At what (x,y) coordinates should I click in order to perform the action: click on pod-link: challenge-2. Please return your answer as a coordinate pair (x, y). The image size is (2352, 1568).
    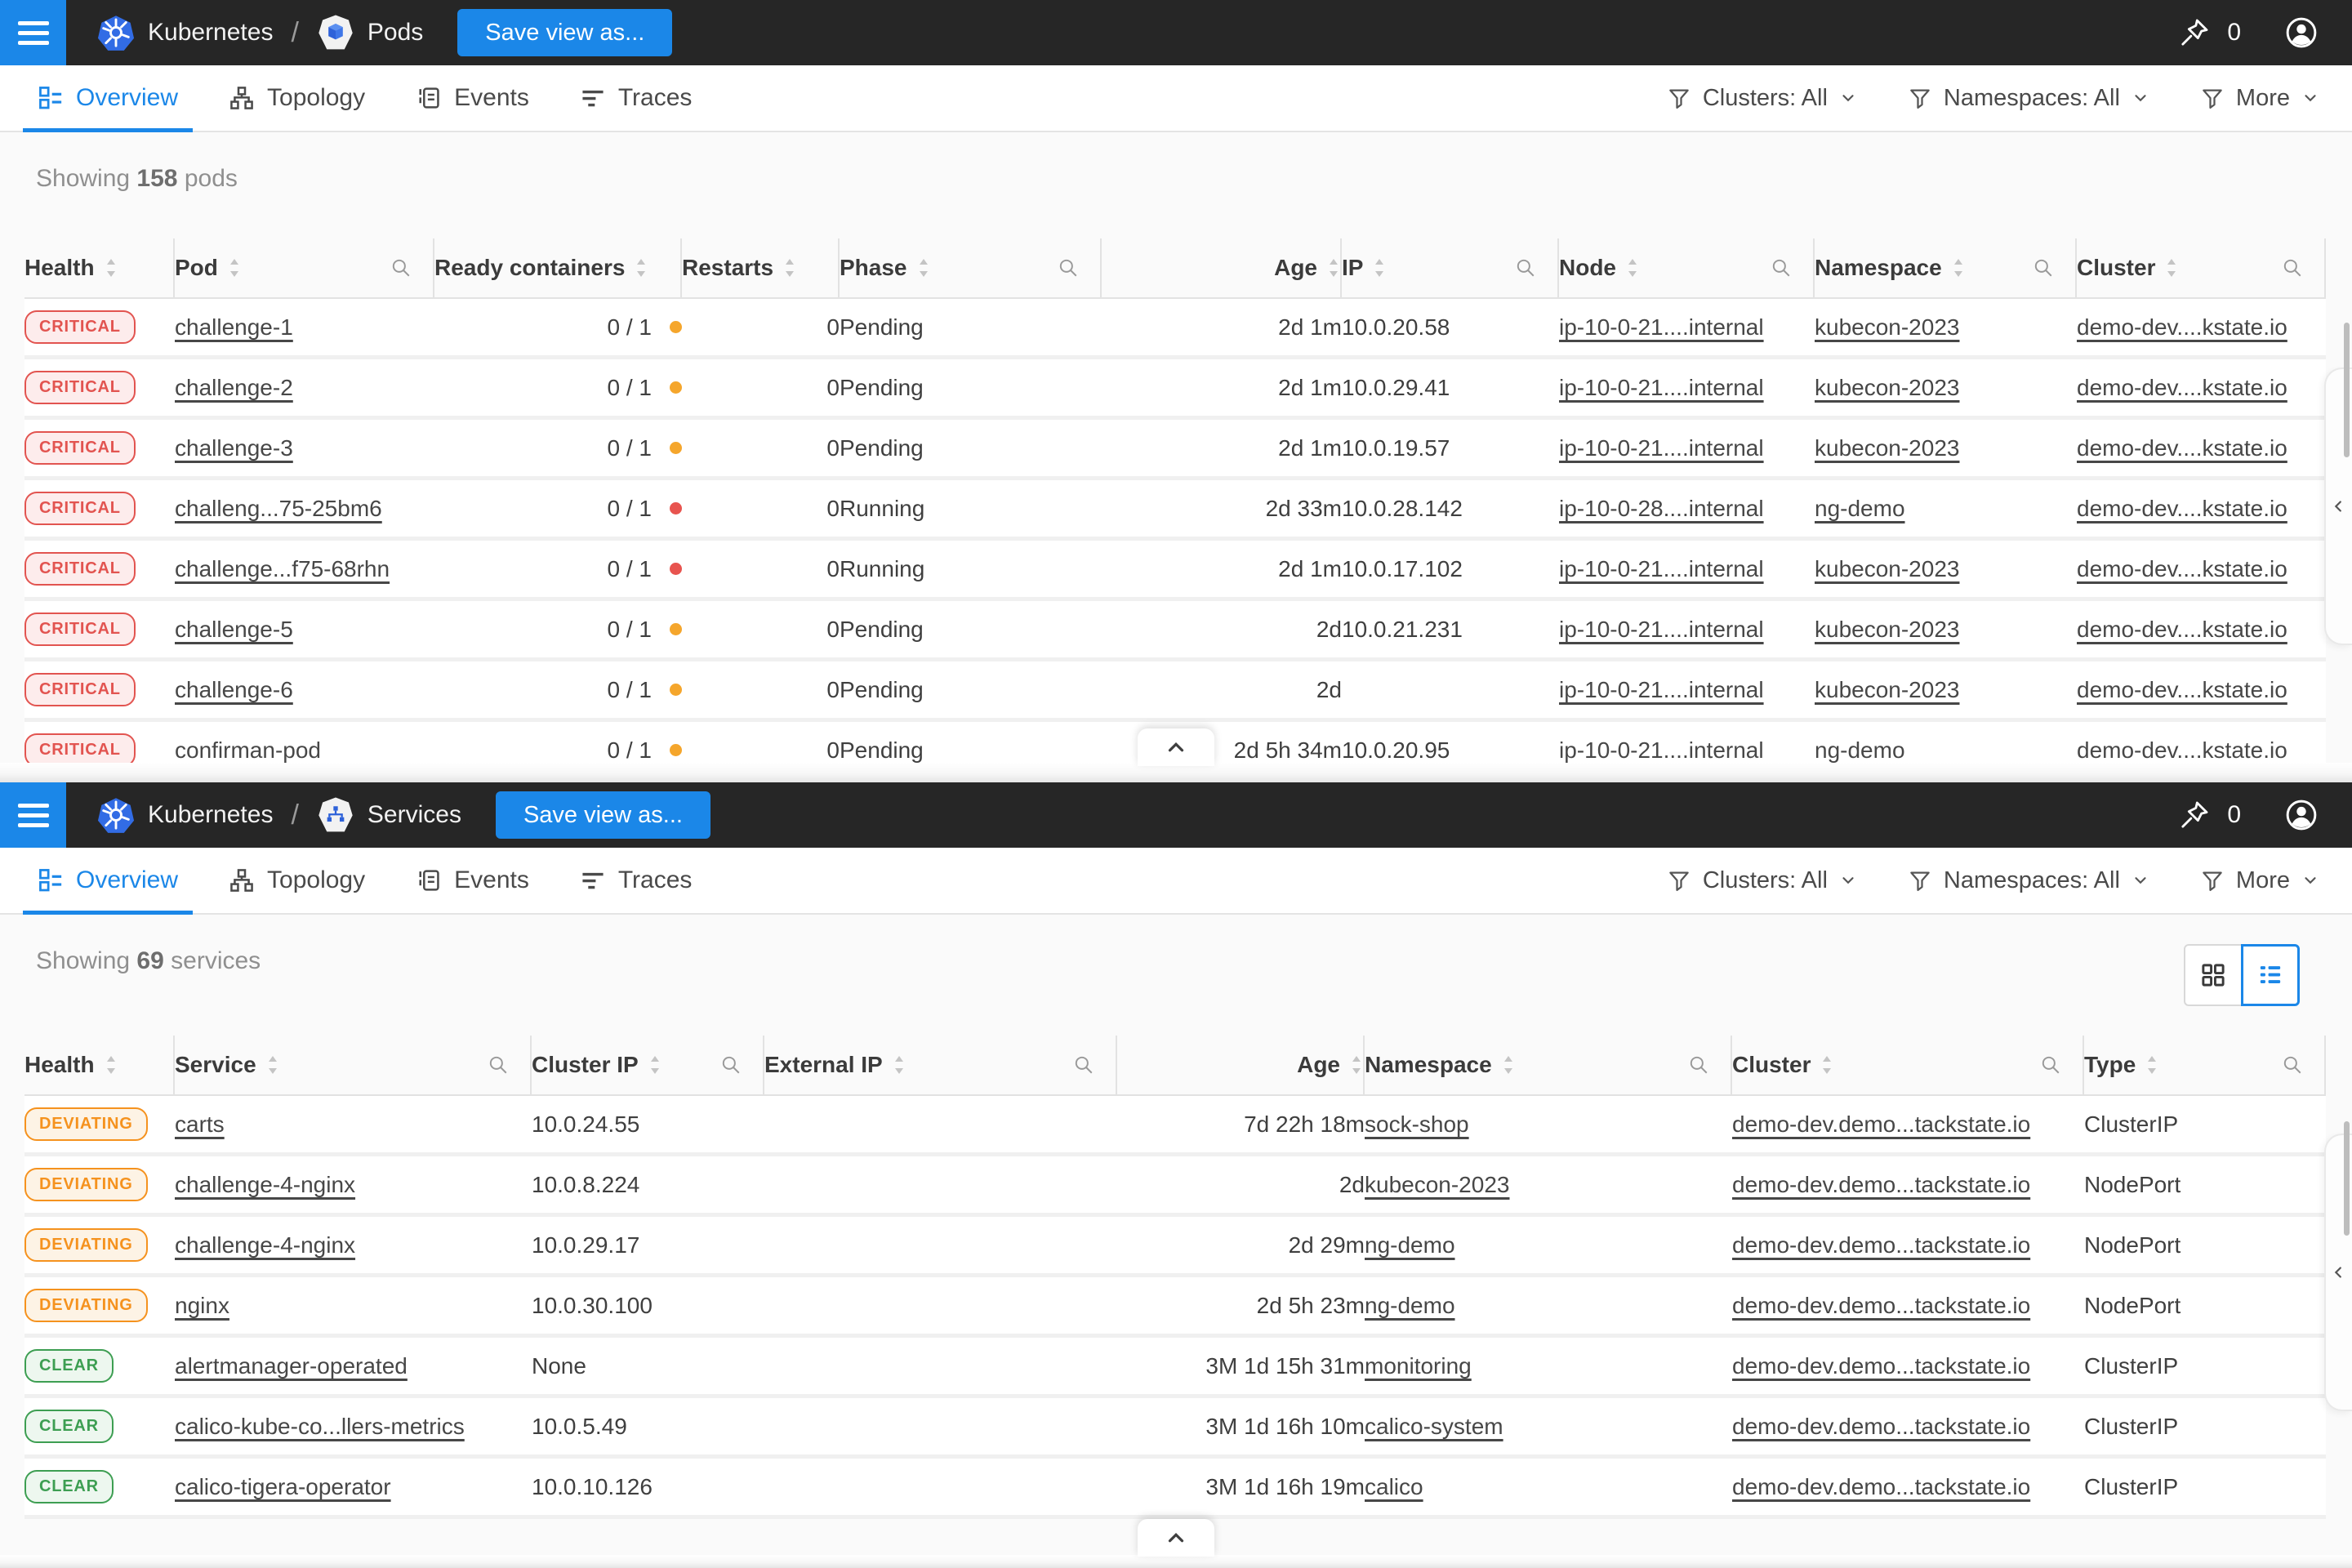
    Looking at the image, I should click on (234, 387).